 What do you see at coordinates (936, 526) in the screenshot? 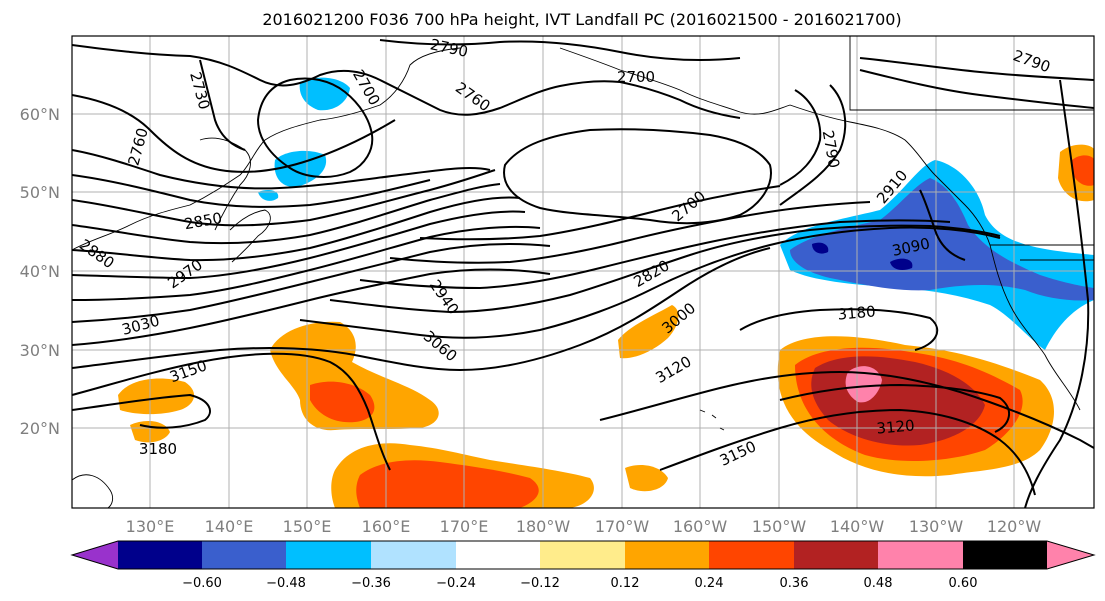
I see `lon-label: 130°W` at bounding box center [936, 526].